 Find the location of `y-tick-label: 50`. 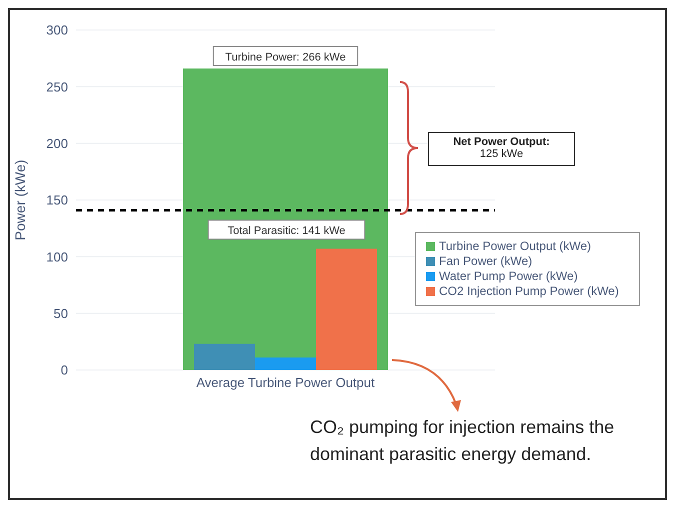

y-tick-label: 50 is located at coordinates (61, 313).